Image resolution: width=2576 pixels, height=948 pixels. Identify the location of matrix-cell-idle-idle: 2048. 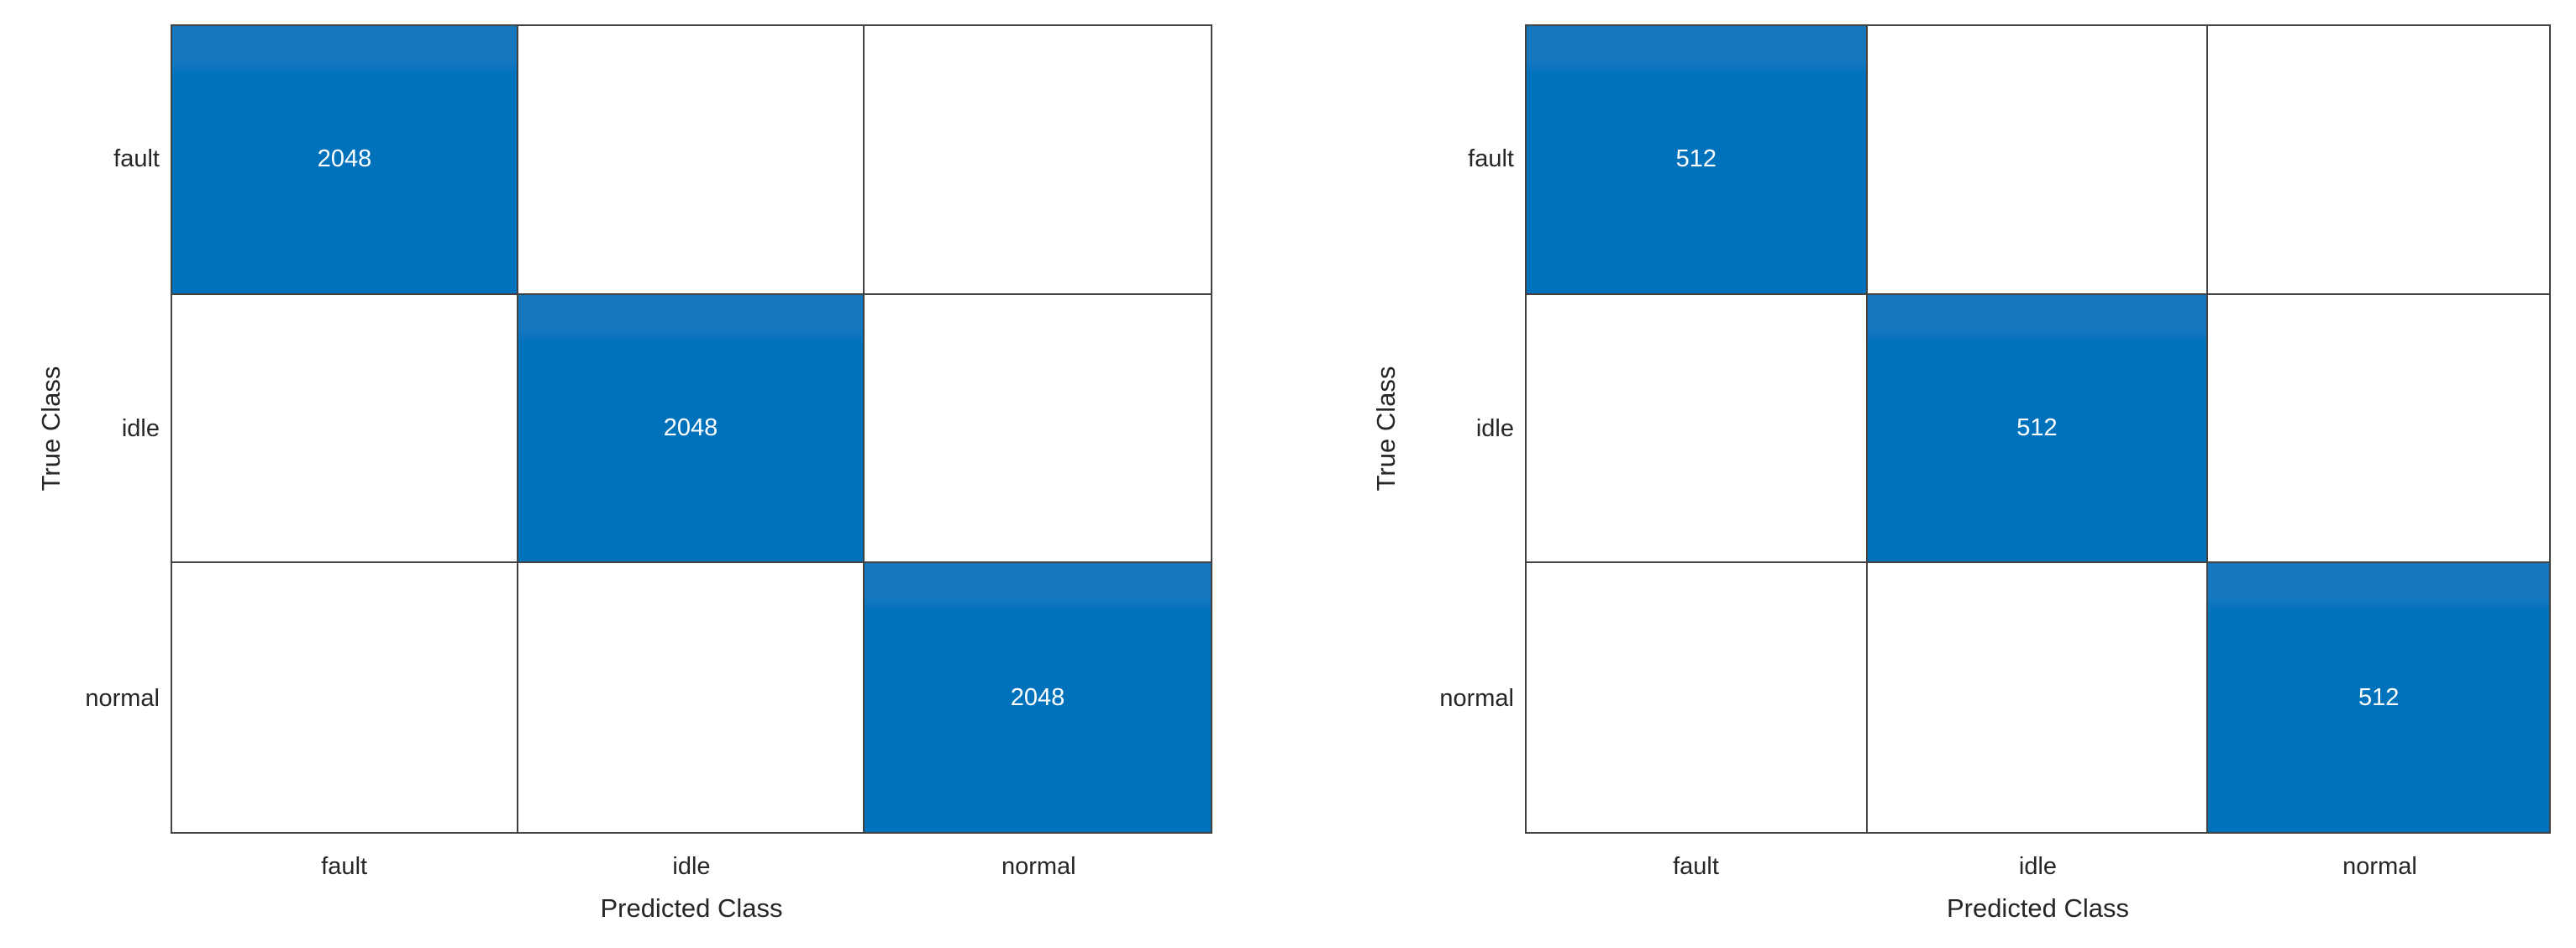
(691, 429).